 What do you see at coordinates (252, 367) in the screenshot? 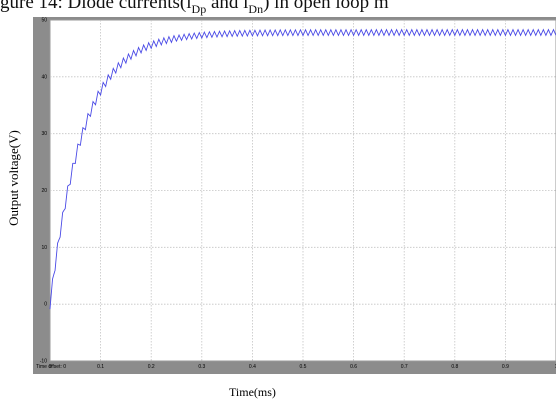
I see `x-tick-label: 0.4` at bounding box center [252, 367].